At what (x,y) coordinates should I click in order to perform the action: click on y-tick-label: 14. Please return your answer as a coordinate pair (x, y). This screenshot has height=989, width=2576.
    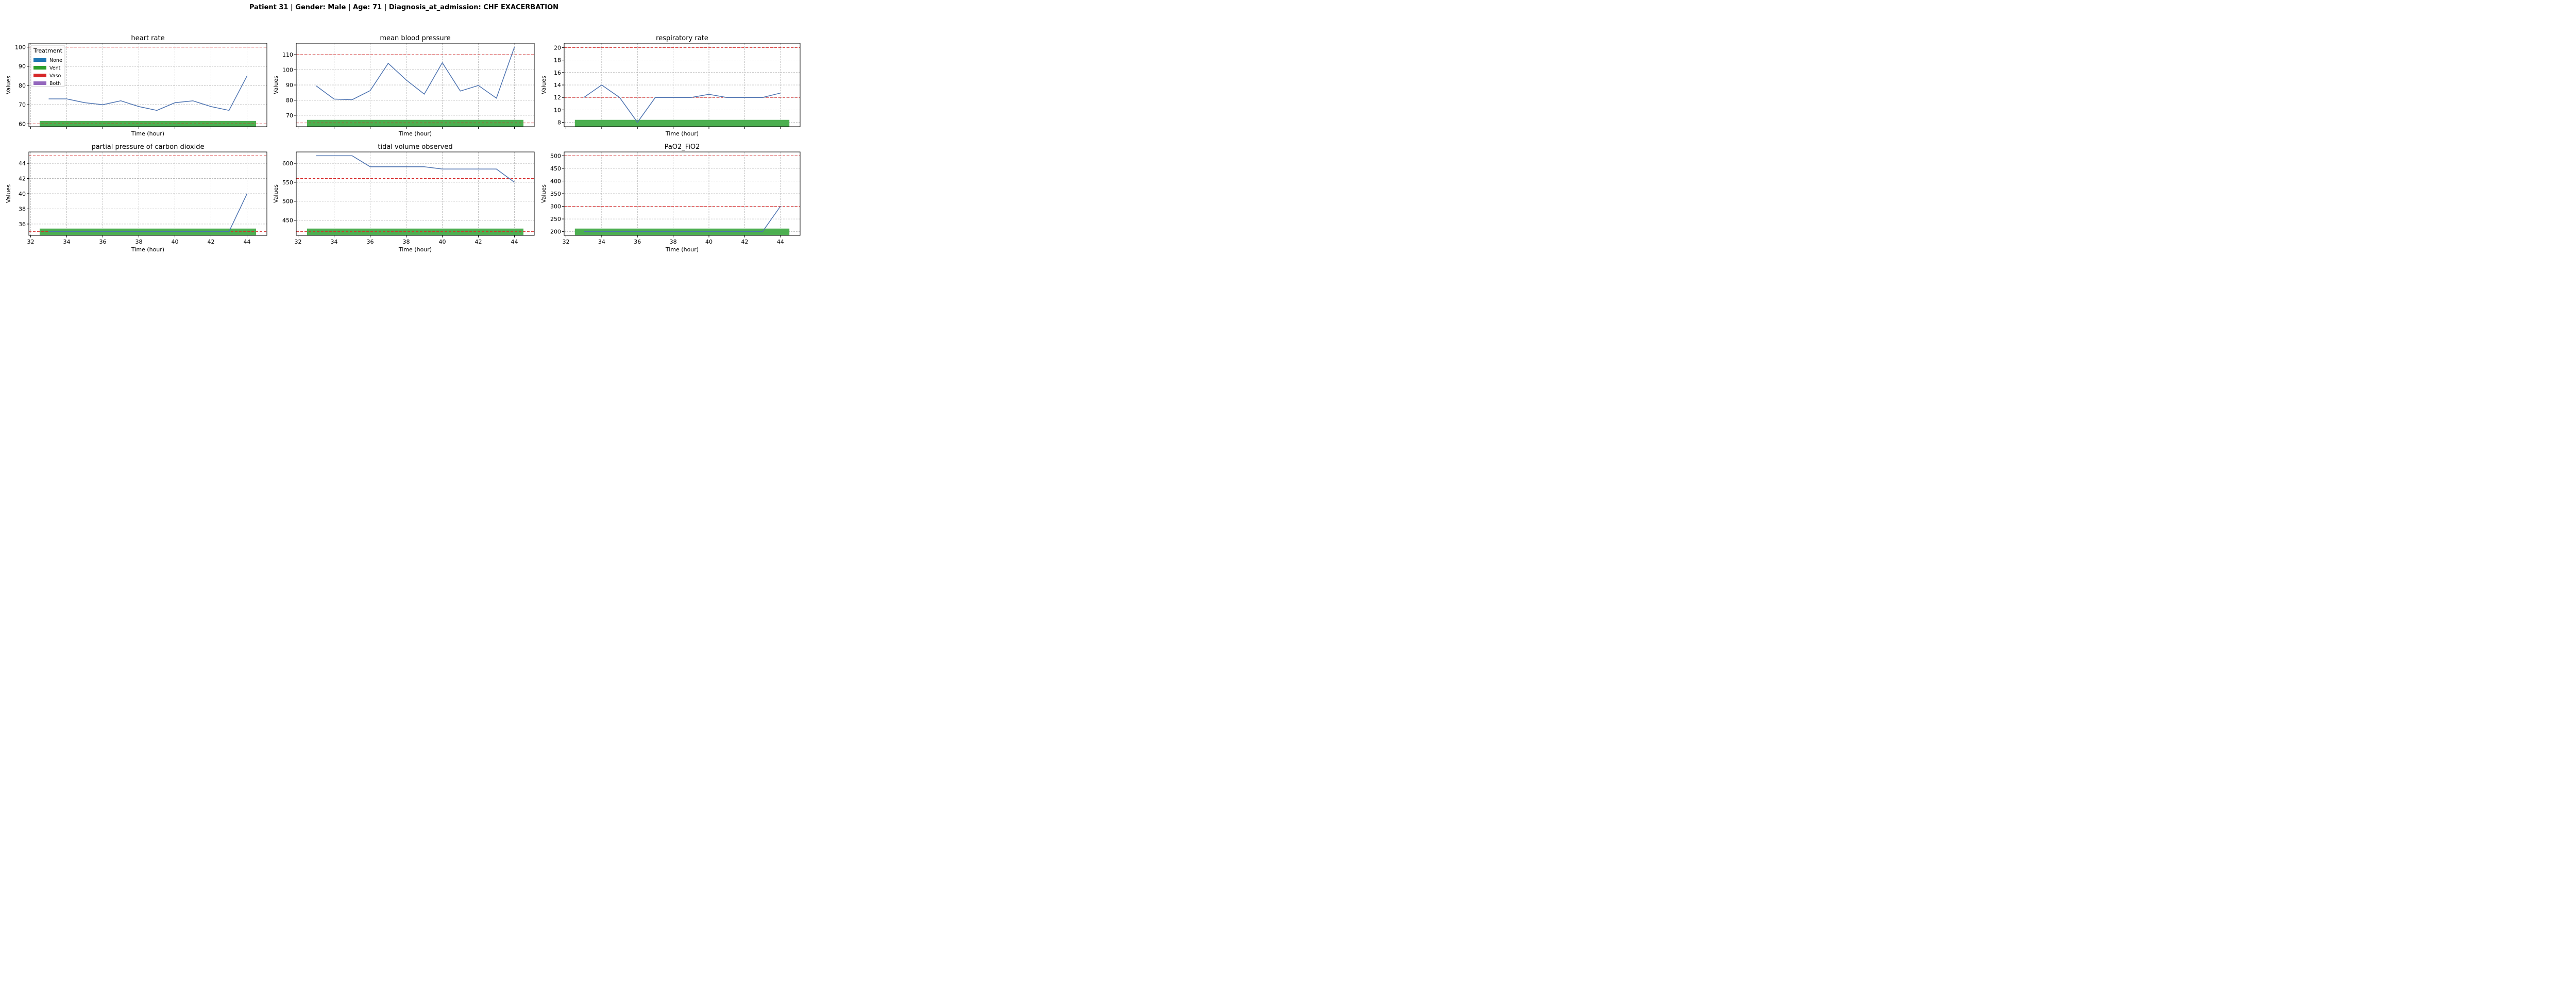
    Looking at the image, I should click on (557, 85).